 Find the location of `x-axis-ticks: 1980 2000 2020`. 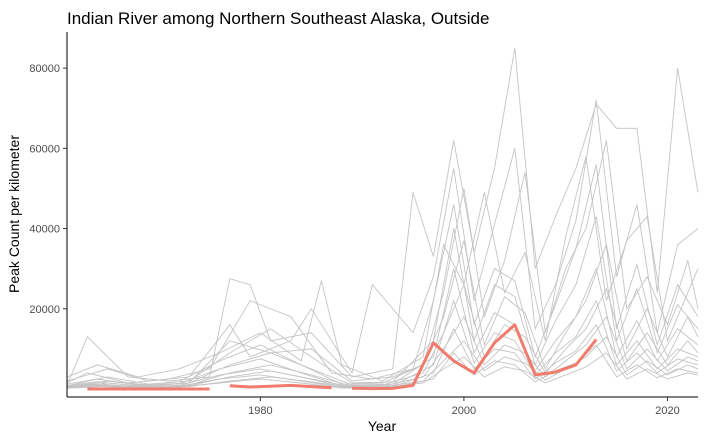

x-axis-ticks: 1980 2000 2020 is located at coordinates (464, 407).